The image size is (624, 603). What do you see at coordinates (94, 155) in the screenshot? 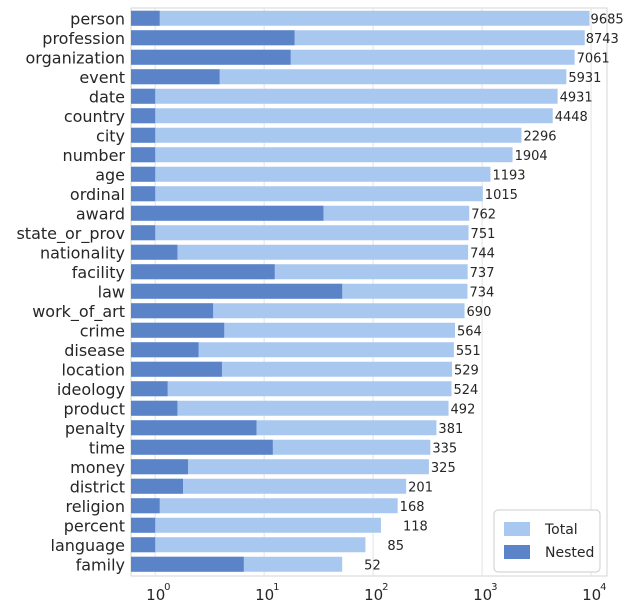
I see `category-label-number: number` at bounding box center [94, 155].